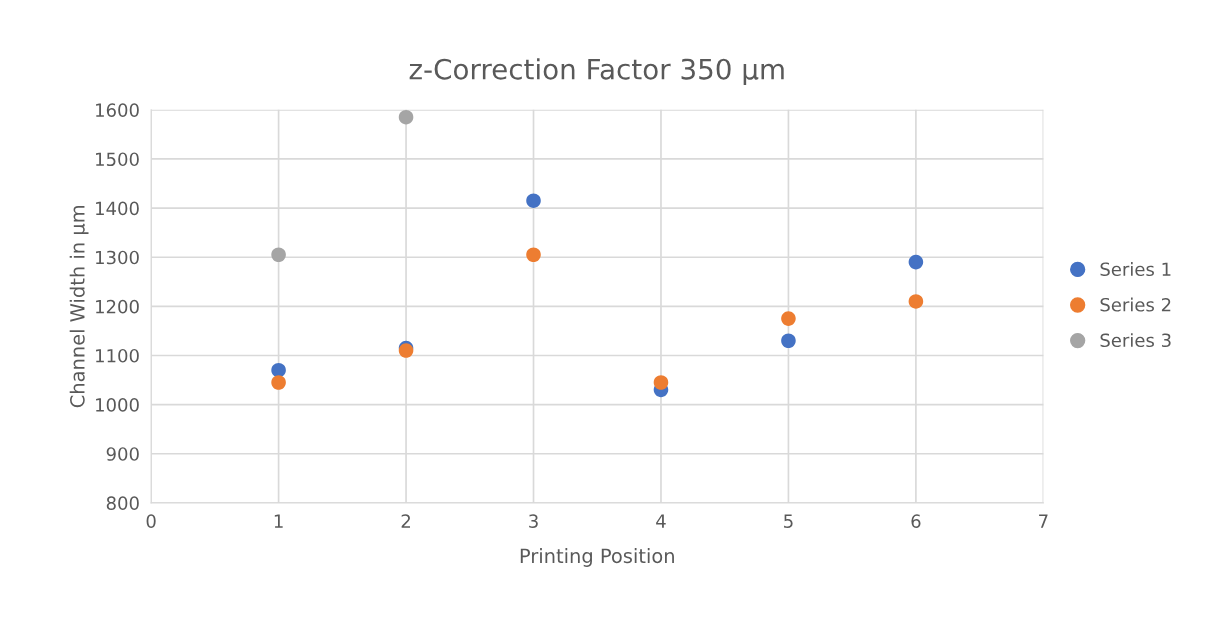  I want to click on x-tick-label: 6, so click(916, 521).